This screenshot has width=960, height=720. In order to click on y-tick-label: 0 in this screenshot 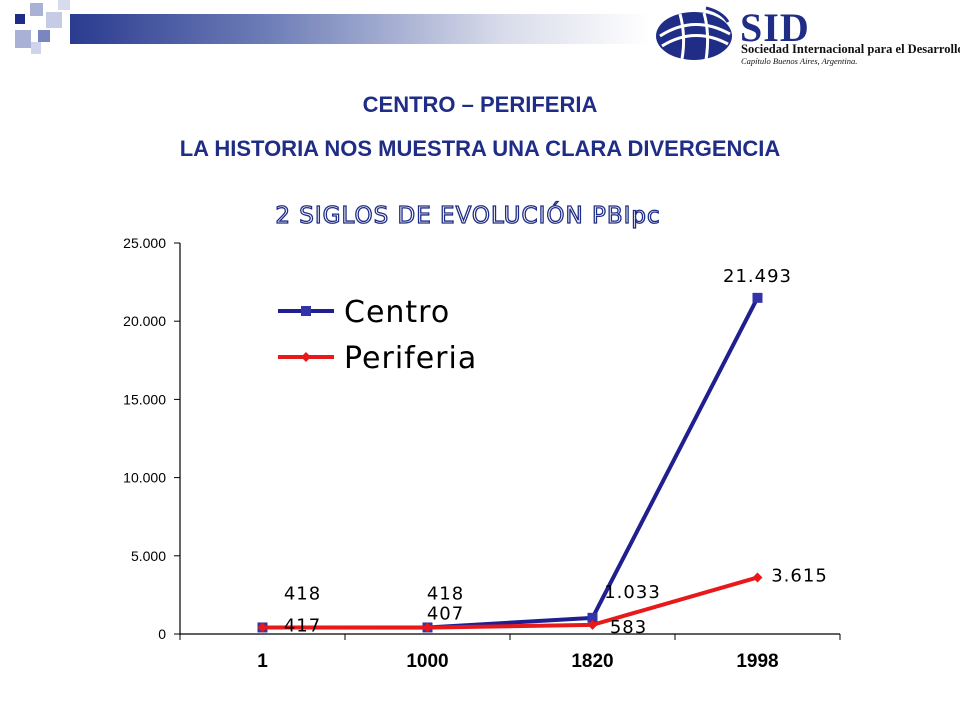, I will do `click(162, 634)`.